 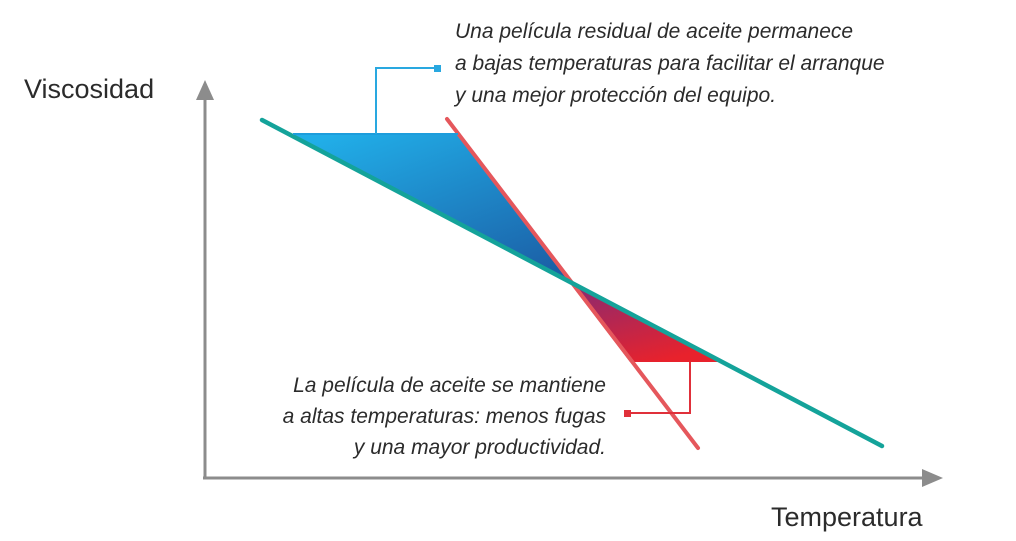 What do you see at coordinates (627, 413) in the screenshot?
I see `bottom-callout-marker` at bounding box center [627, 413].